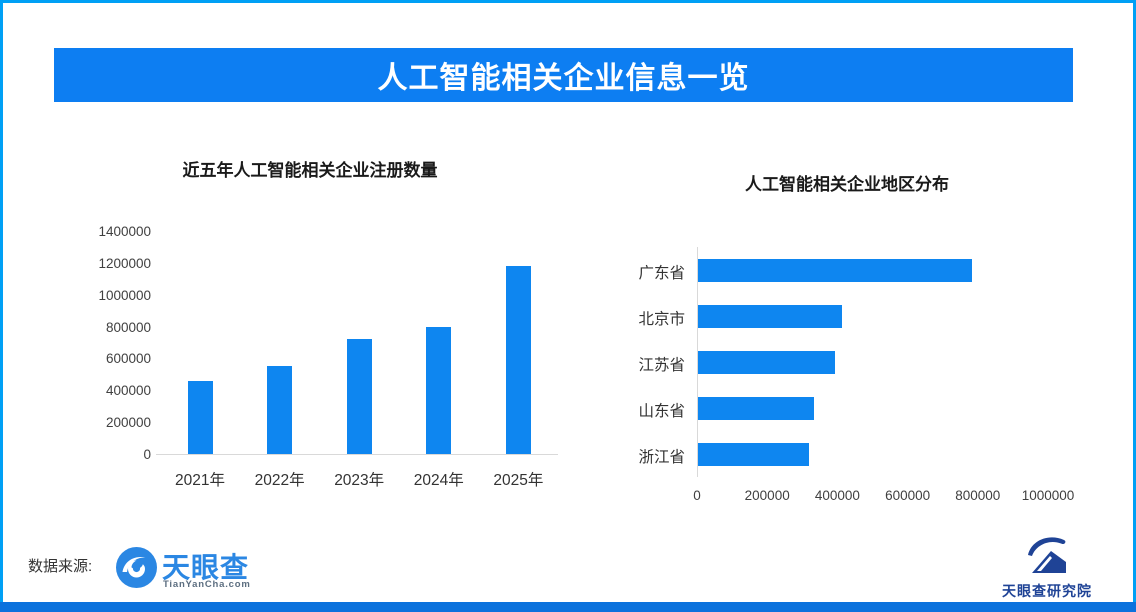  What do you see at coordinates (128, 391) in the screenshot?
I see `y-axis-tick-label: 400000` at bounding box center [128, 391].